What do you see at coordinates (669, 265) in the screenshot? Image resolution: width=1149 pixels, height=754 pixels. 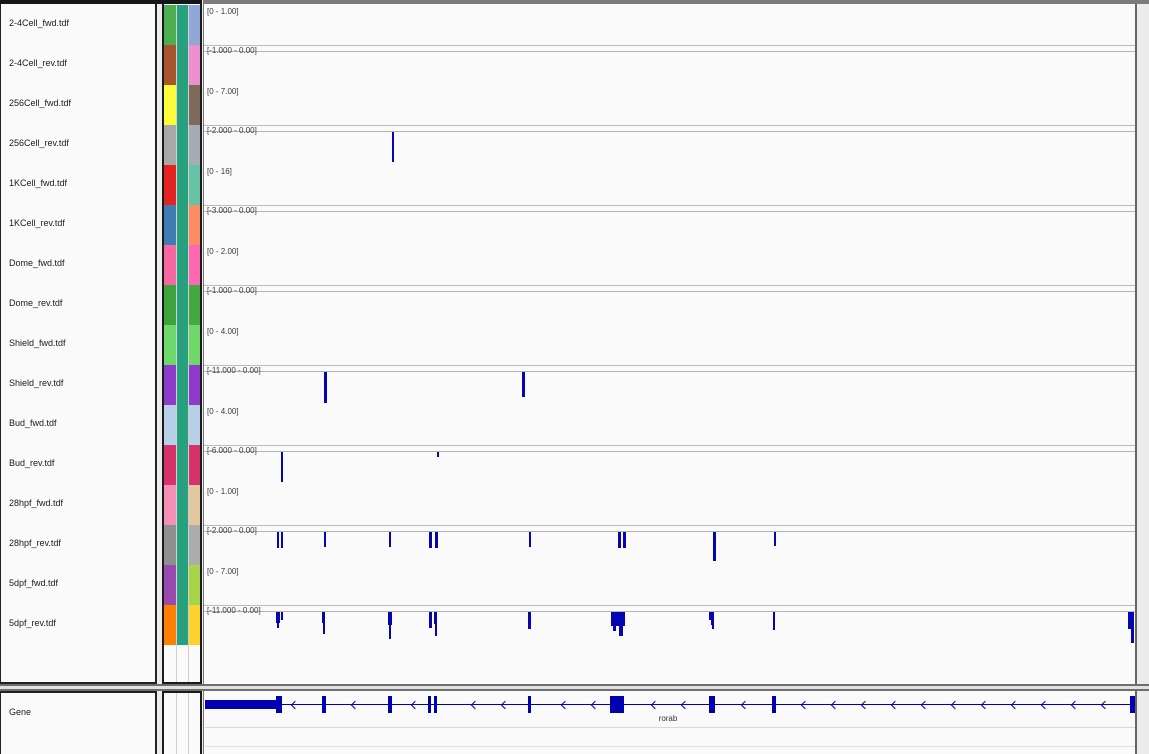 I see `data-track-row: [0 - 2.00]` at bounding box center [669, 265].